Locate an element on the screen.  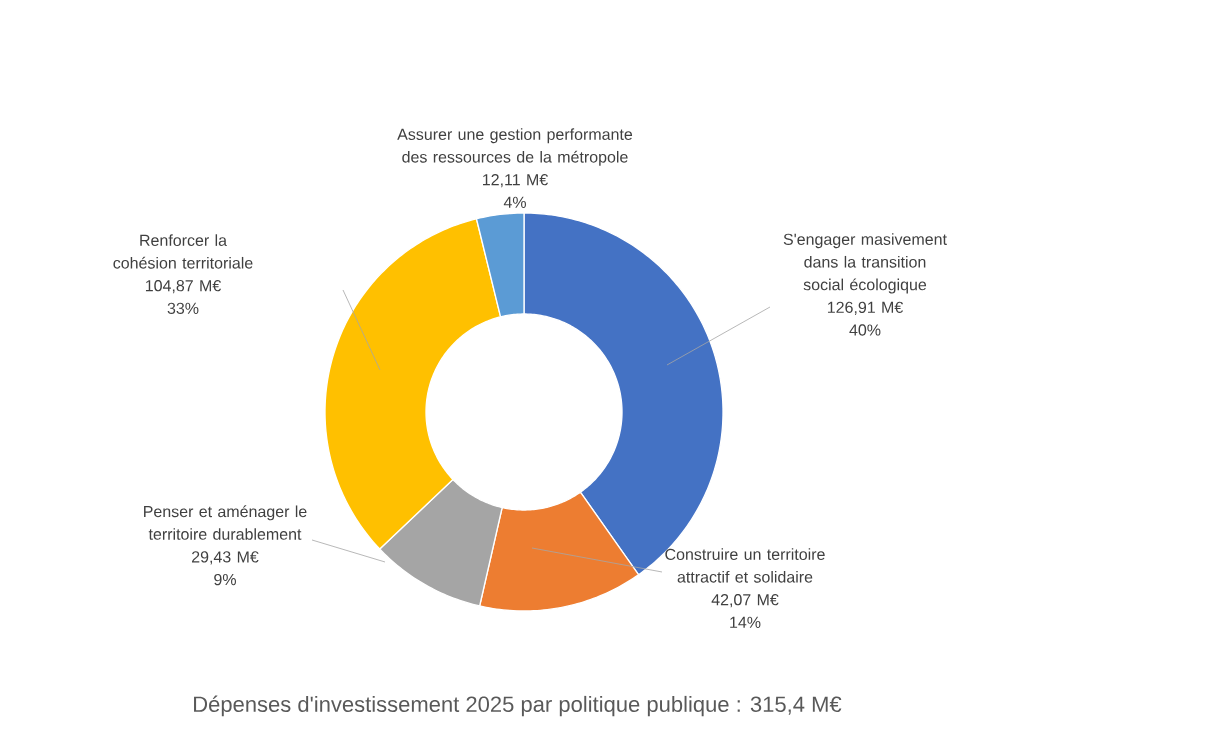
slice-label: Assurer une gestion performante des ressources de la métropole is located at coordinates (515, 147).